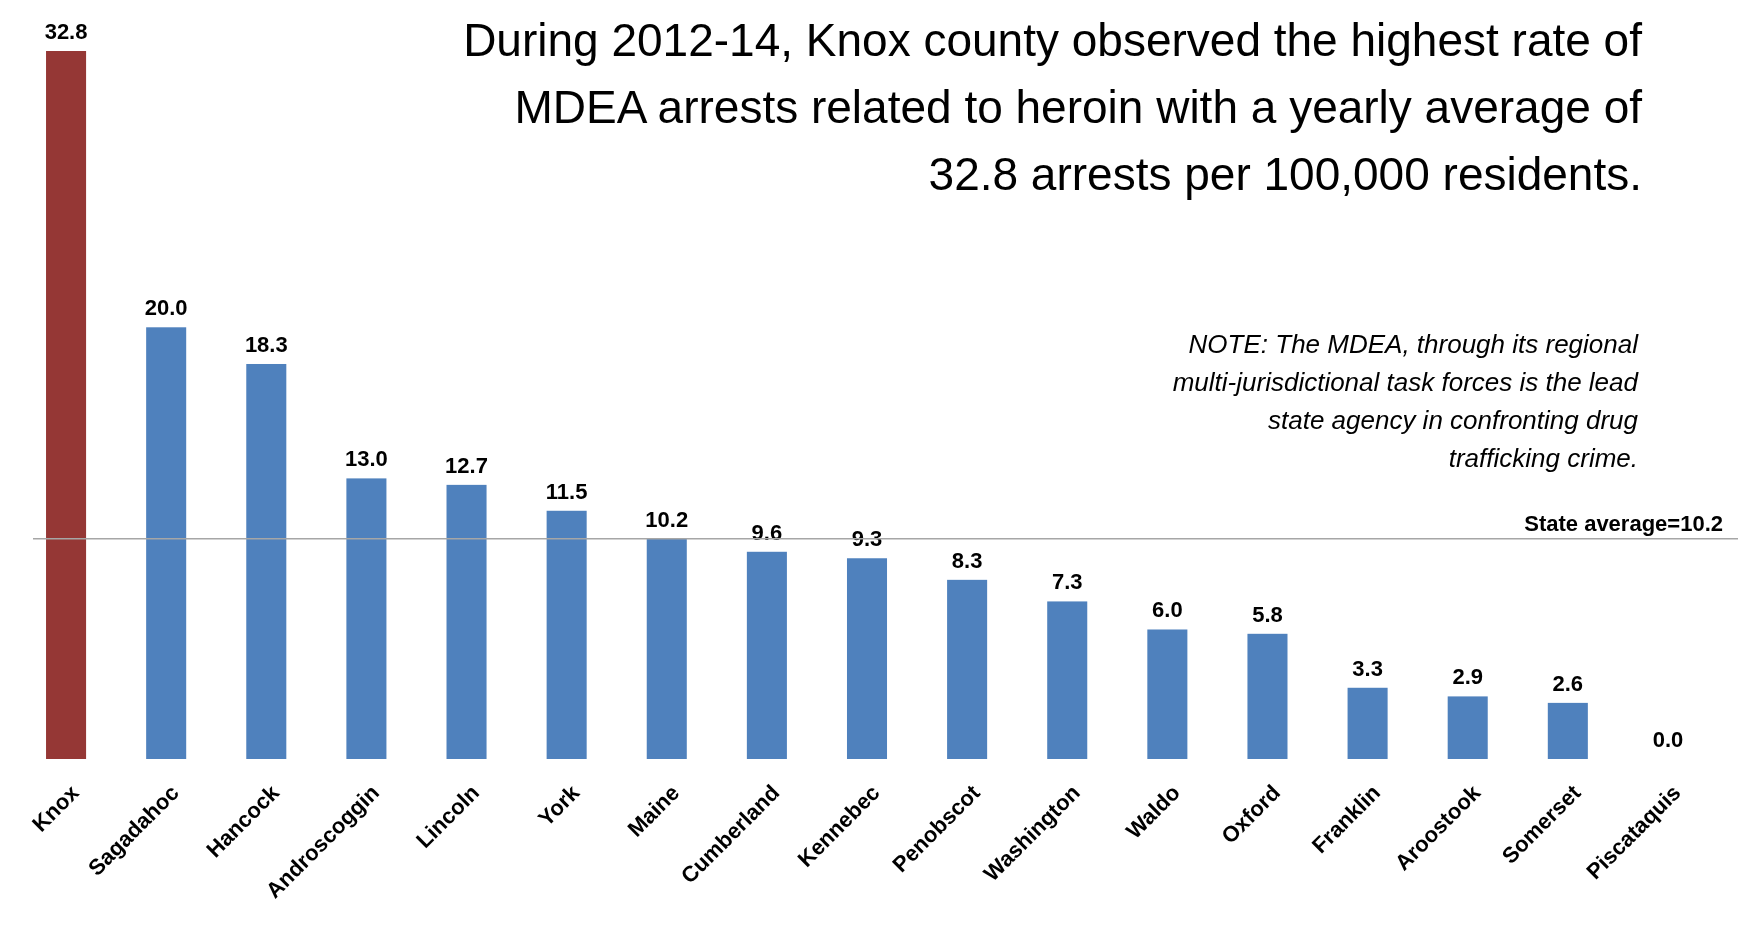 The image size is (1746, 929). Describe the element at coordinates (1067, 582) in the screenshot. I see `data-label: 7.3` at that location.